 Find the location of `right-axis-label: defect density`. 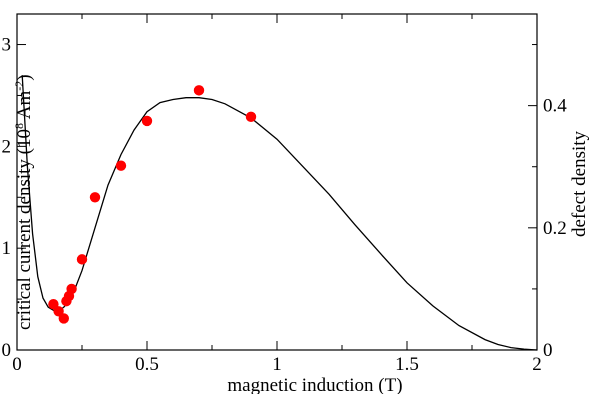

right-axis-label: defect density is located at coordinates (579, 183).